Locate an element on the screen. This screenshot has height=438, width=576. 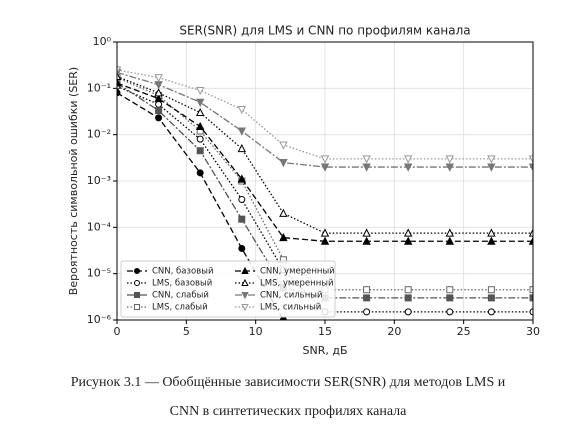
legend-label: CNN, сильный is located at coordinates (291, 296).